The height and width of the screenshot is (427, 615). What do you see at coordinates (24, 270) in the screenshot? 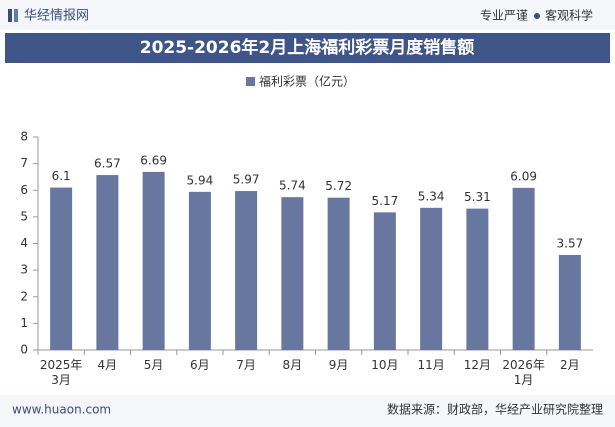
I see `y-tick-label: 3` at bounding box center [24, 270].